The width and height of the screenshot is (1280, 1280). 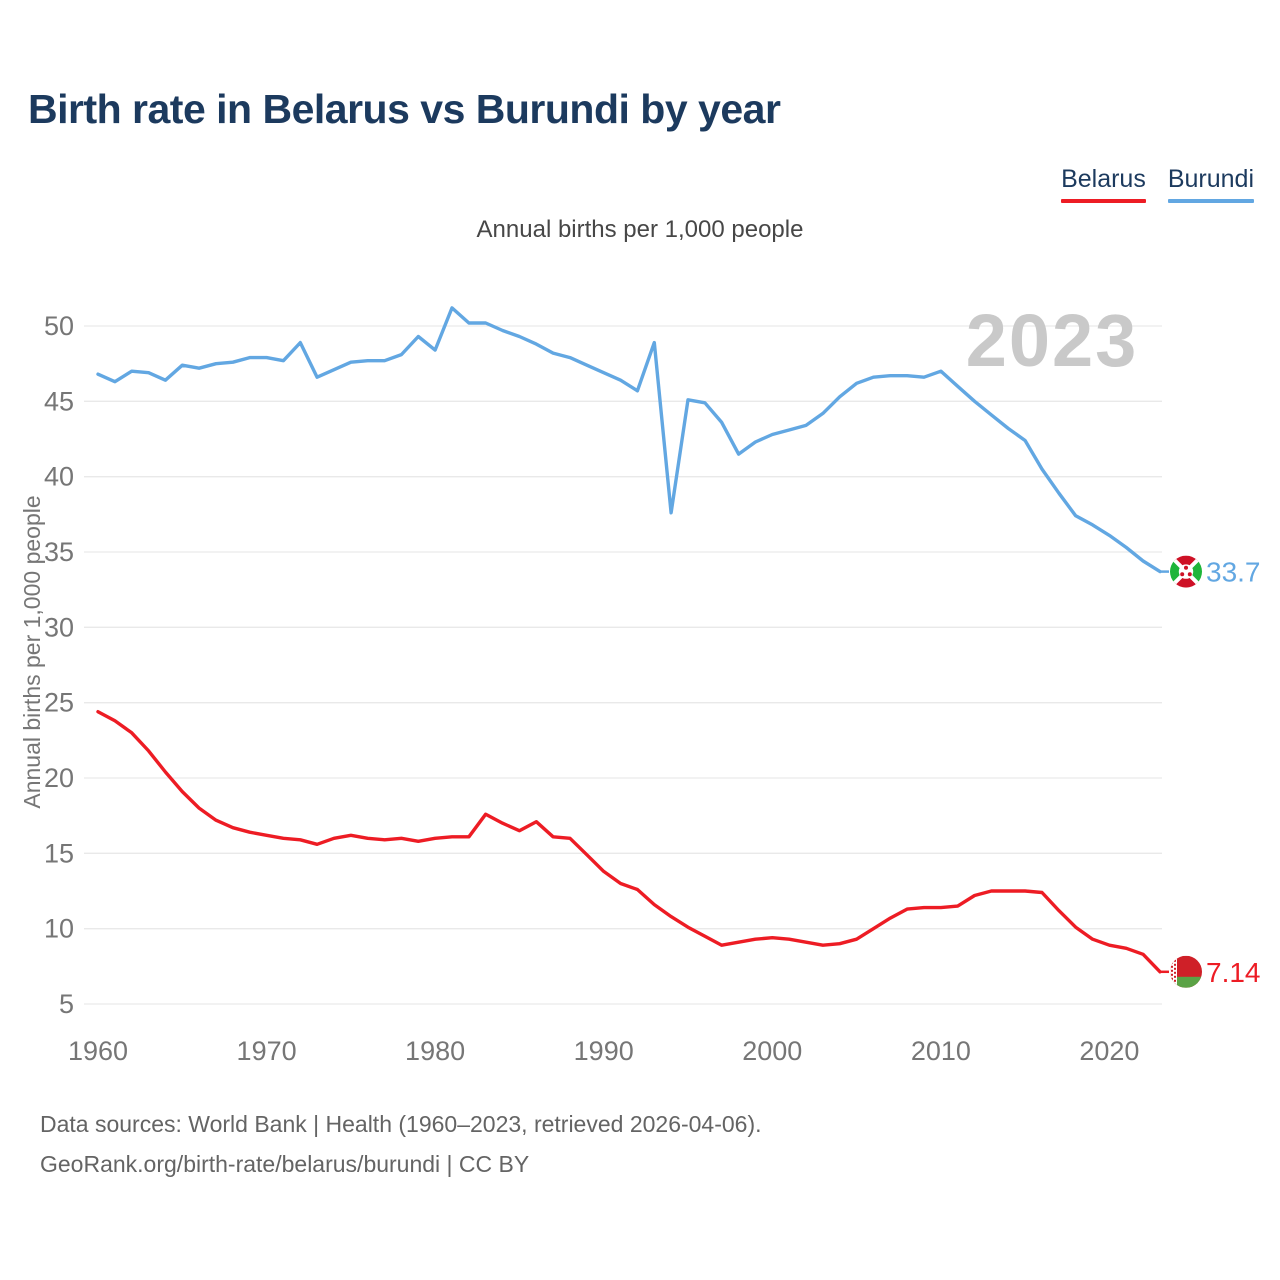 What do you see at coordinates (267, 1051) in the screenshot?
I see `x-tick-label: 1970` at bounding box center [267, 1051].